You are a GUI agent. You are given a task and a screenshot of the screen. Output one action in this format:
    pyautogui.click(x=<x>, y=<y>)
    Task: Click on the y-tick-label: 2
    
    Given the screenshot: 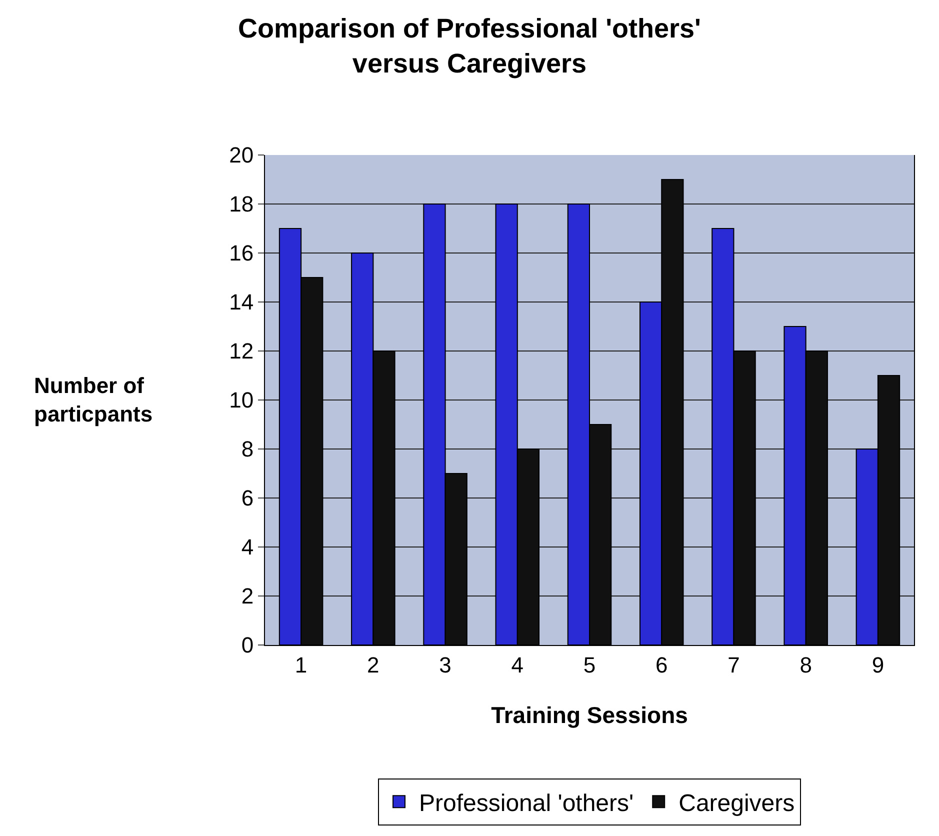 What is the action you would take?
    pyautogui.click(x=247, y=596)
    